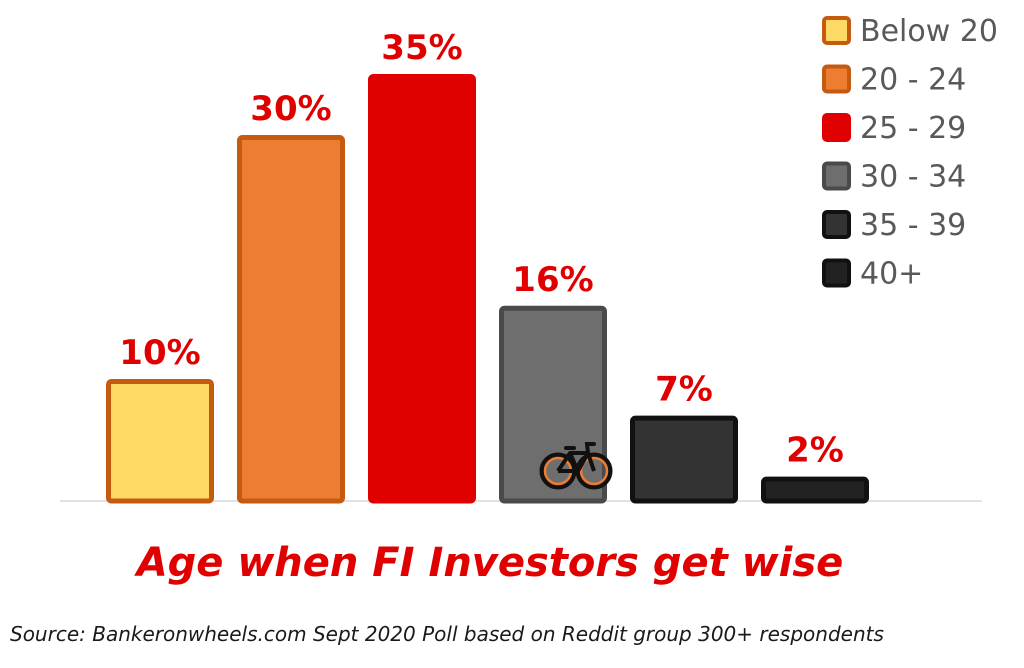 This screenshot has width=1024, height=668. What do you see at coordinates (891, 274) in the screenshot?
I see `legend-label-6: 40+` at bounding box center [891, 274].